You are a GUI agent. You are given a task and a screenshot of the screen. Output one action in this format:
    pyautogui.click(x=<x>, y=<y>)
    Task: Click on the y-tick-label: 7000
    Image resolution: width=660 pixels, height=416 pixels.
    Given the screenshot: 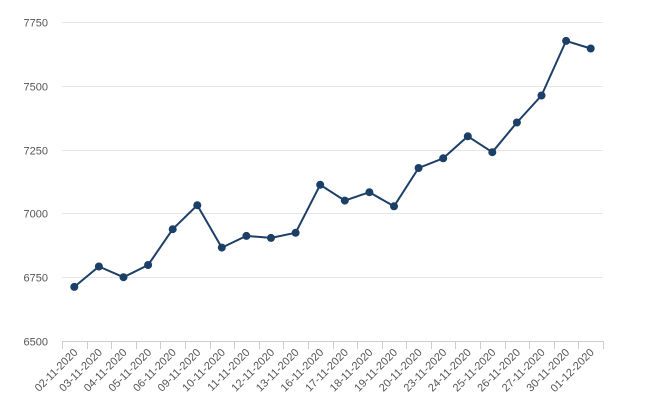 What is the action you would take?
    pyautogui.click(x=36, y=215)
    